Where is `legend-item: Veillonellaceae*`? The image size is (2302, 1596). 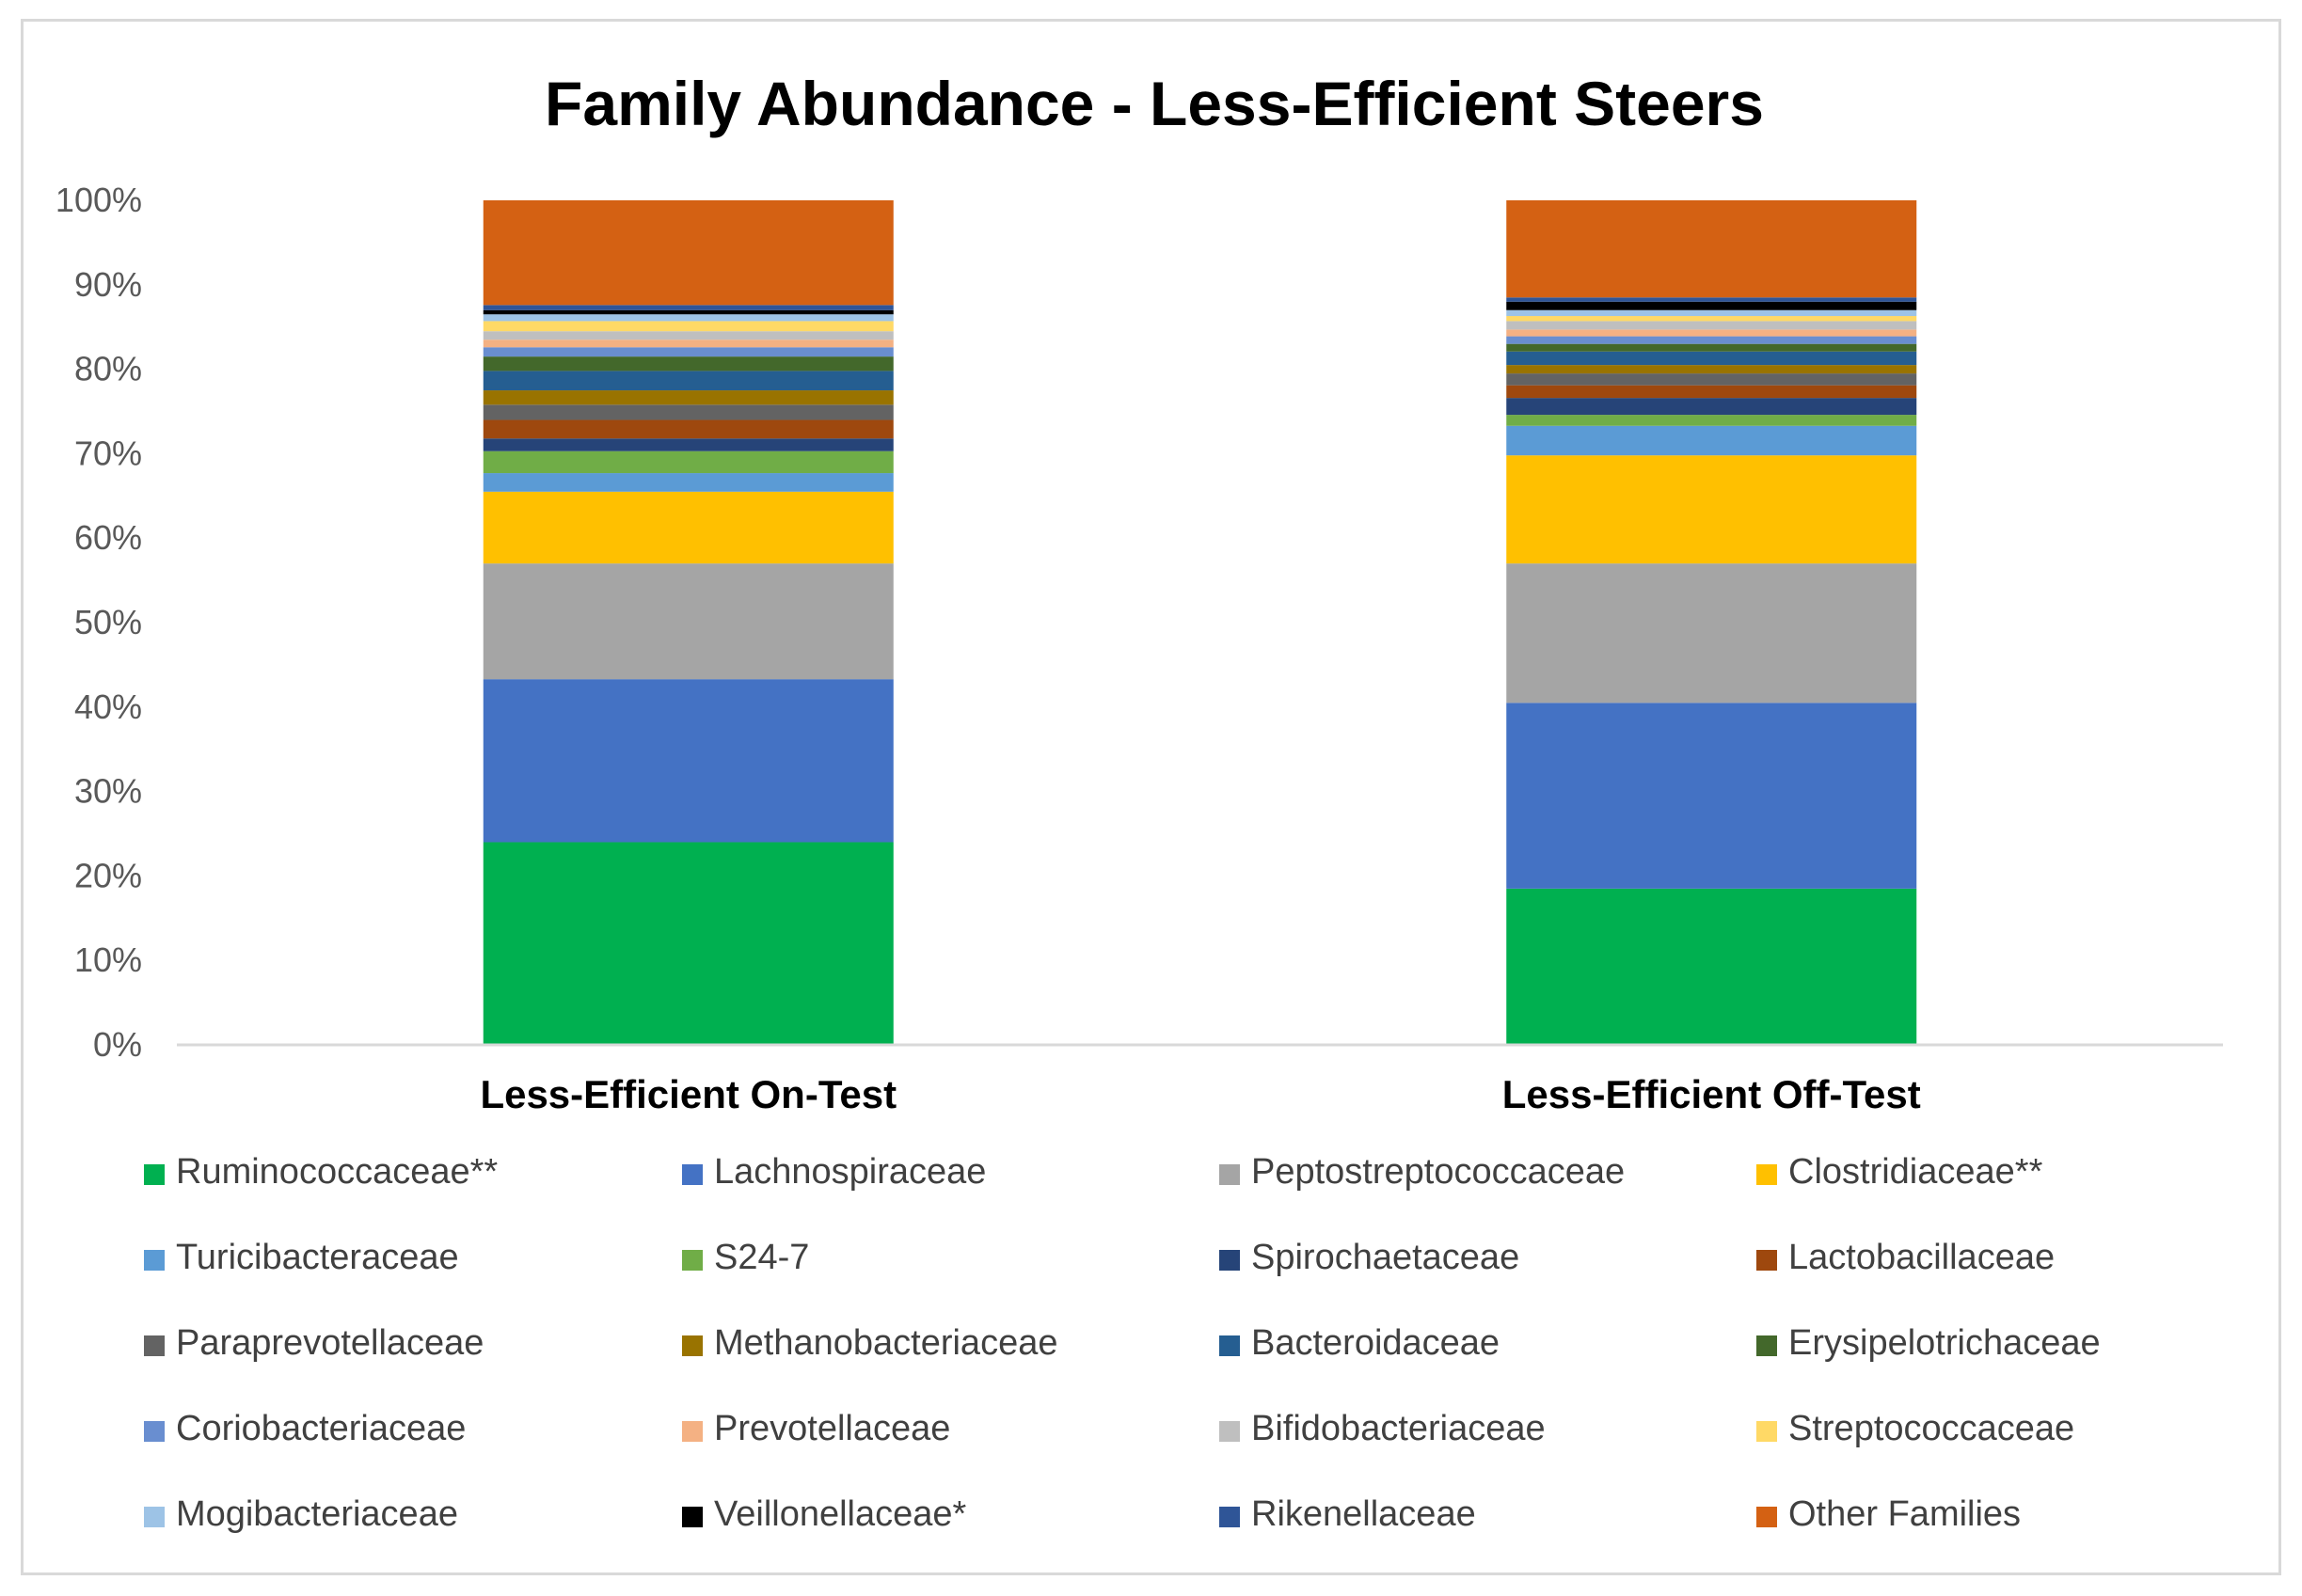 legend-item: Veillonellaceae* is located at coordinates (824, 1514).